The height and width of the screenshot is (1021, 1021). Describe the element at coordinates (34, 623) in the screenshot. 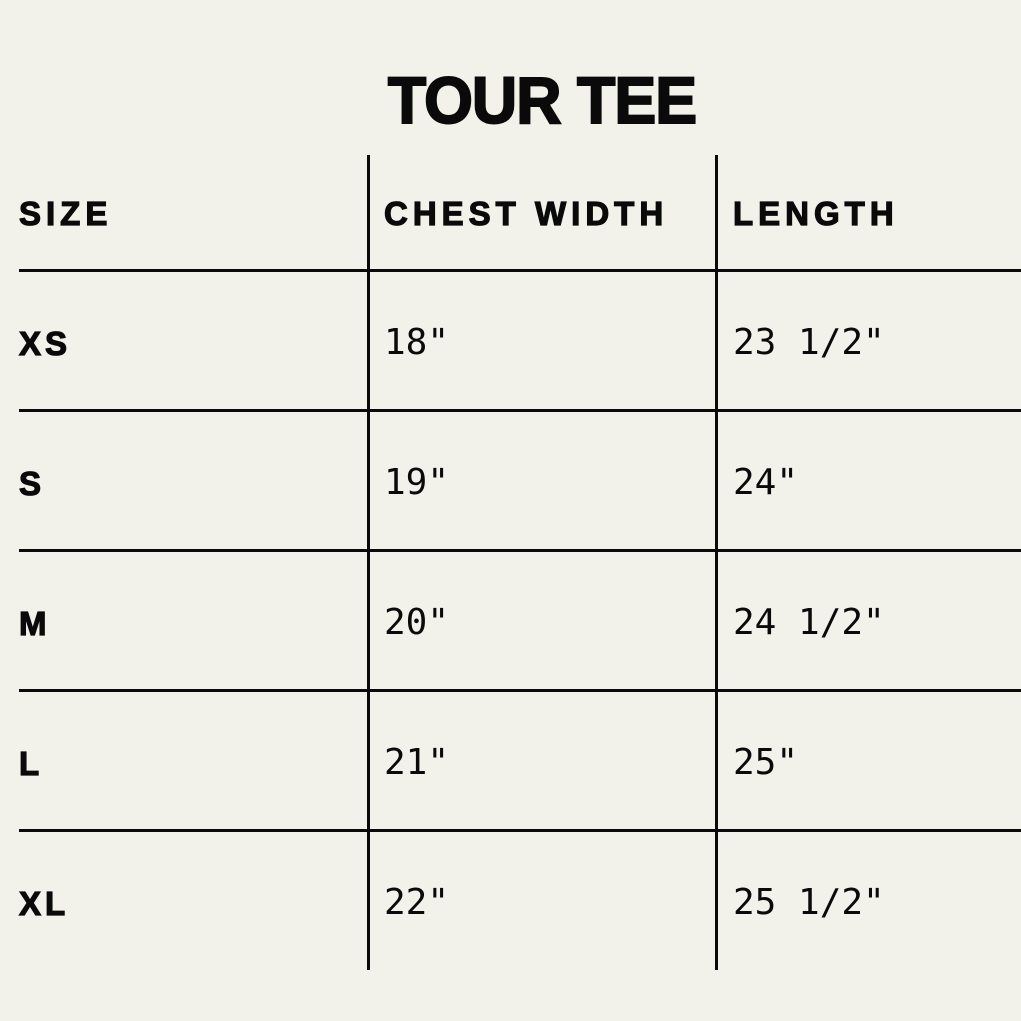

I see `size-cell: M` at that location.